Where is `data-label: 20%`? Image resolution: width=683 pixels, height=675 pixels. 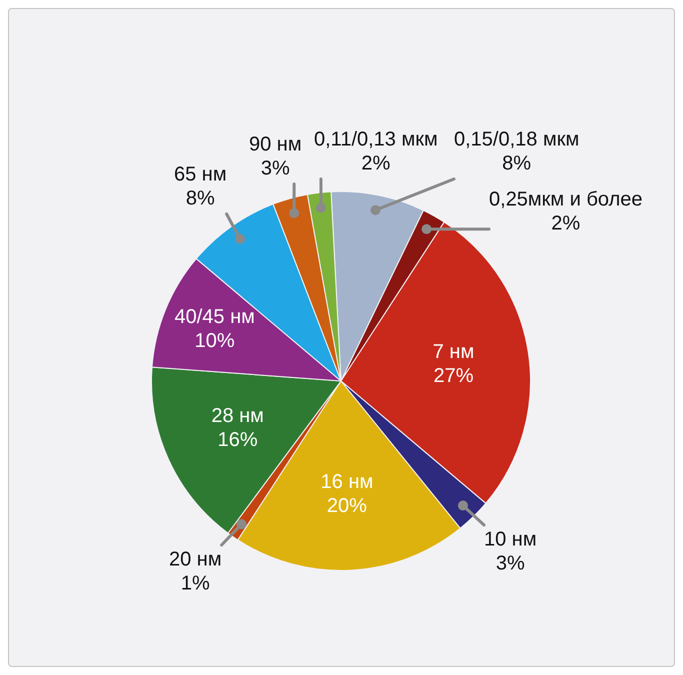
data-label: 20% is located at coordinates (347, 506).